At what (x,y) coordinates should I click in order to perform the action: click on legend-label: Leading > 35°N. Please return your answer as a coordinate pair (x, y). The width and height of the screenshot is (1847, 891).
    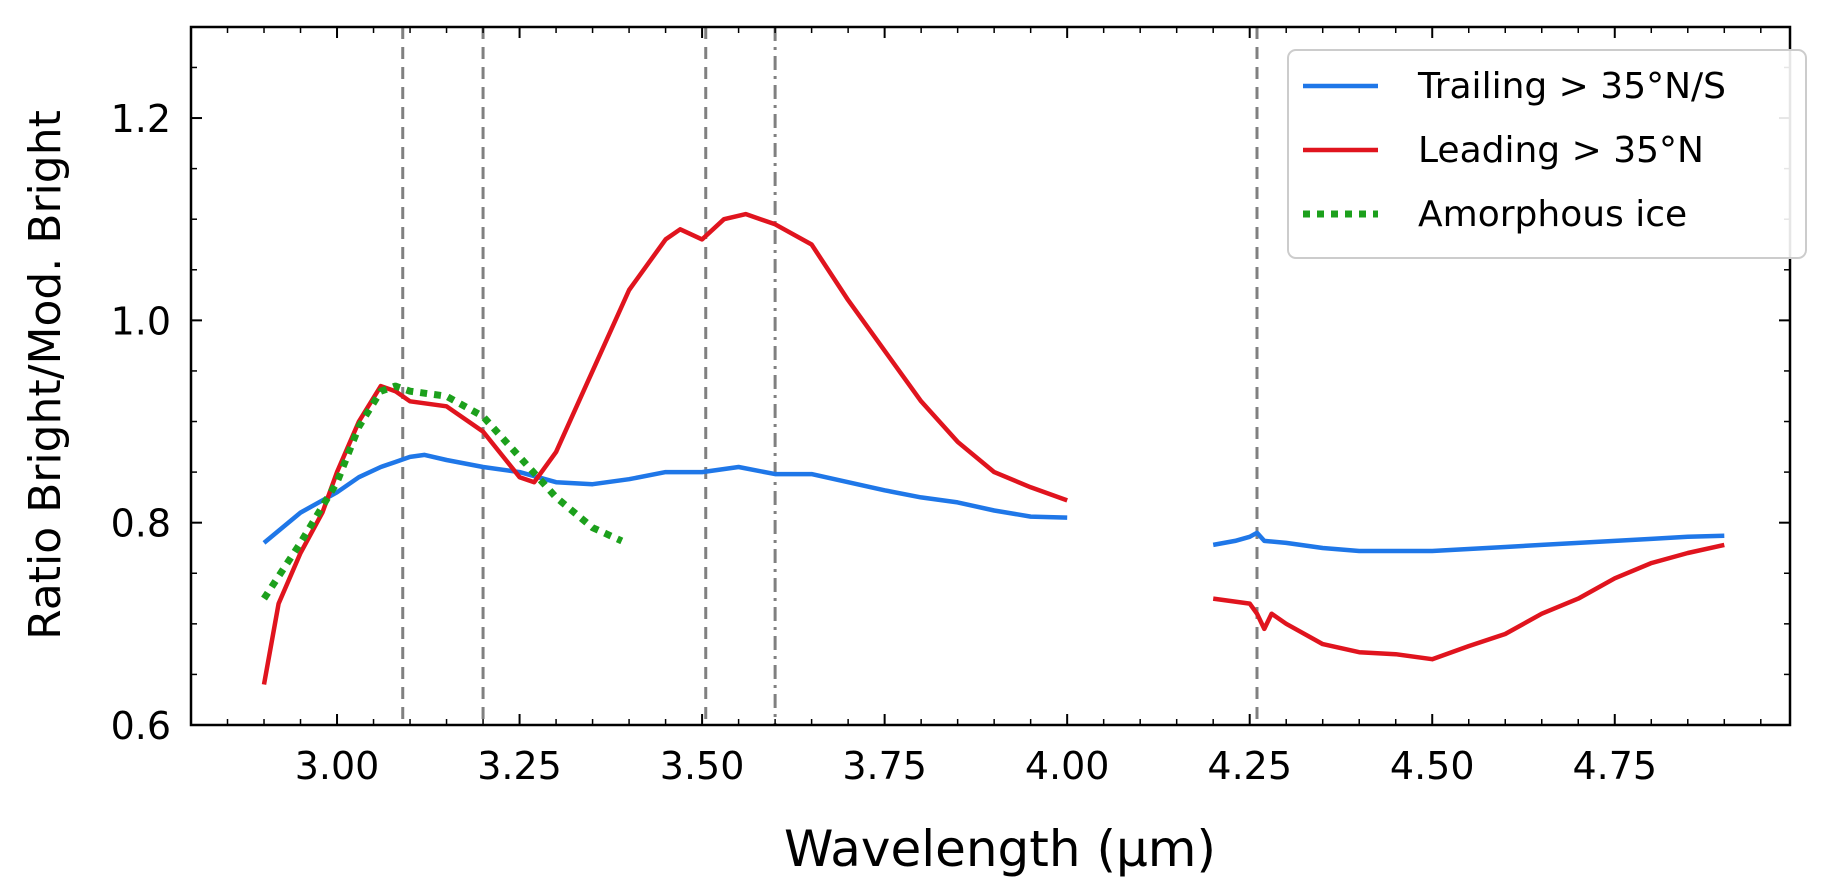
    Looking at the image, I should click on (1561, 150).